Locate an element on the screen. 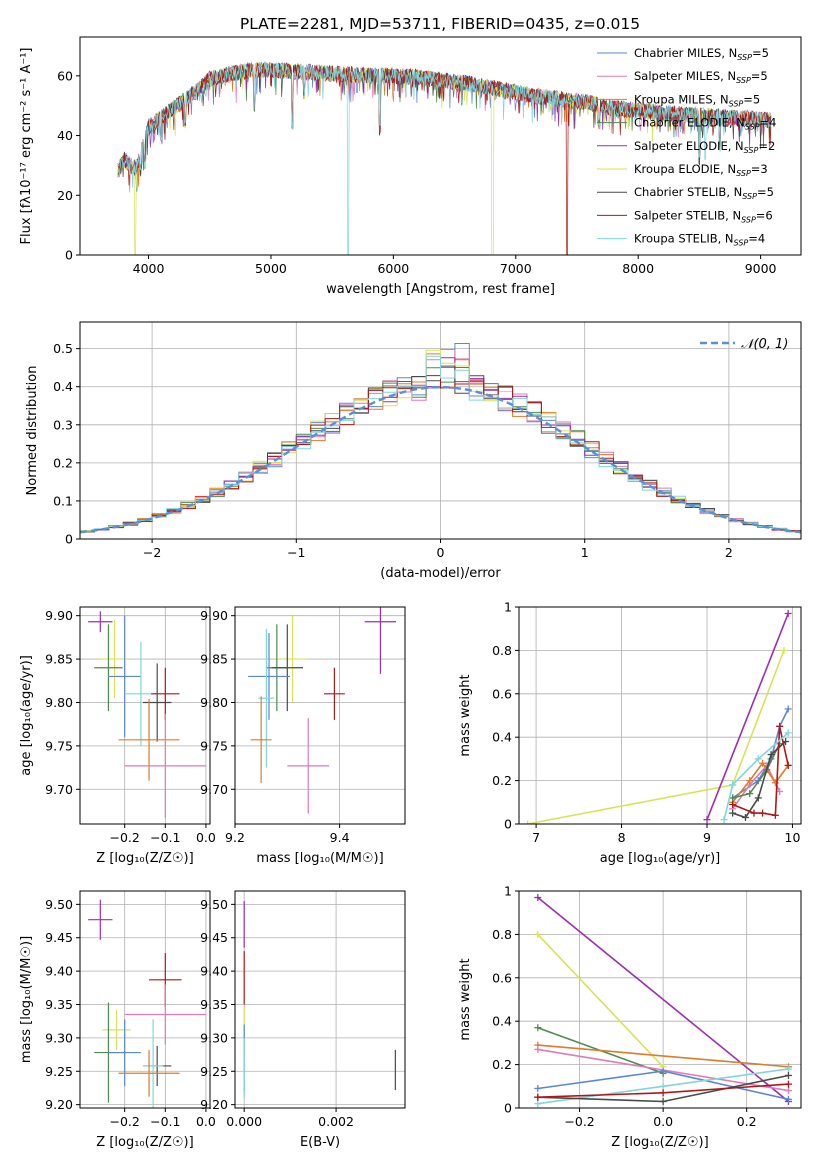  legend-label-tail: =5 is located at coordinates (751, 99).